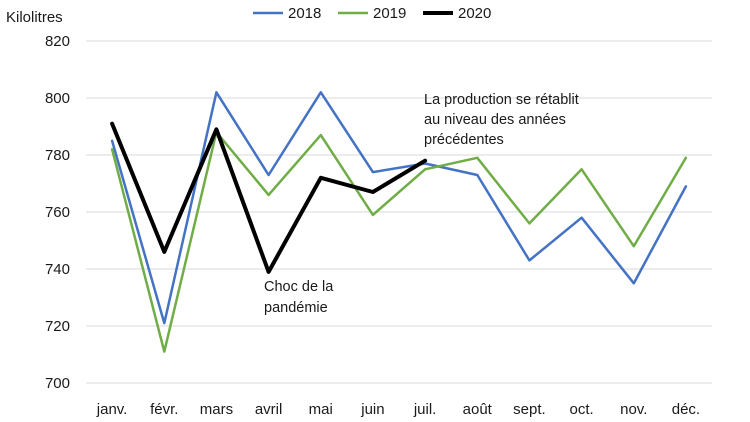  I want to click on legend: 2018 2019 2020, so click(372, 13).